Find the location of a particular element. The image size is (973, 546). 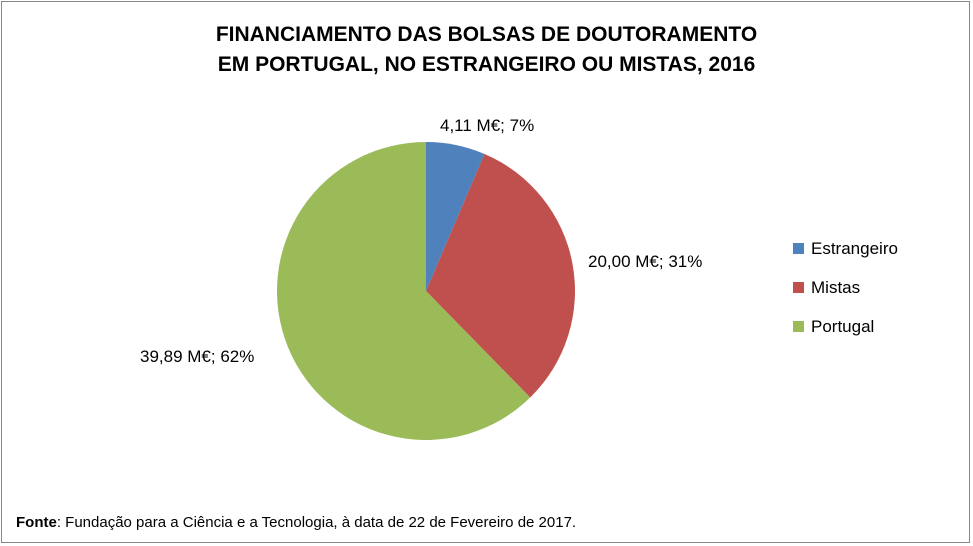

pie-slice-portugal is located at coordinates (403, 290).